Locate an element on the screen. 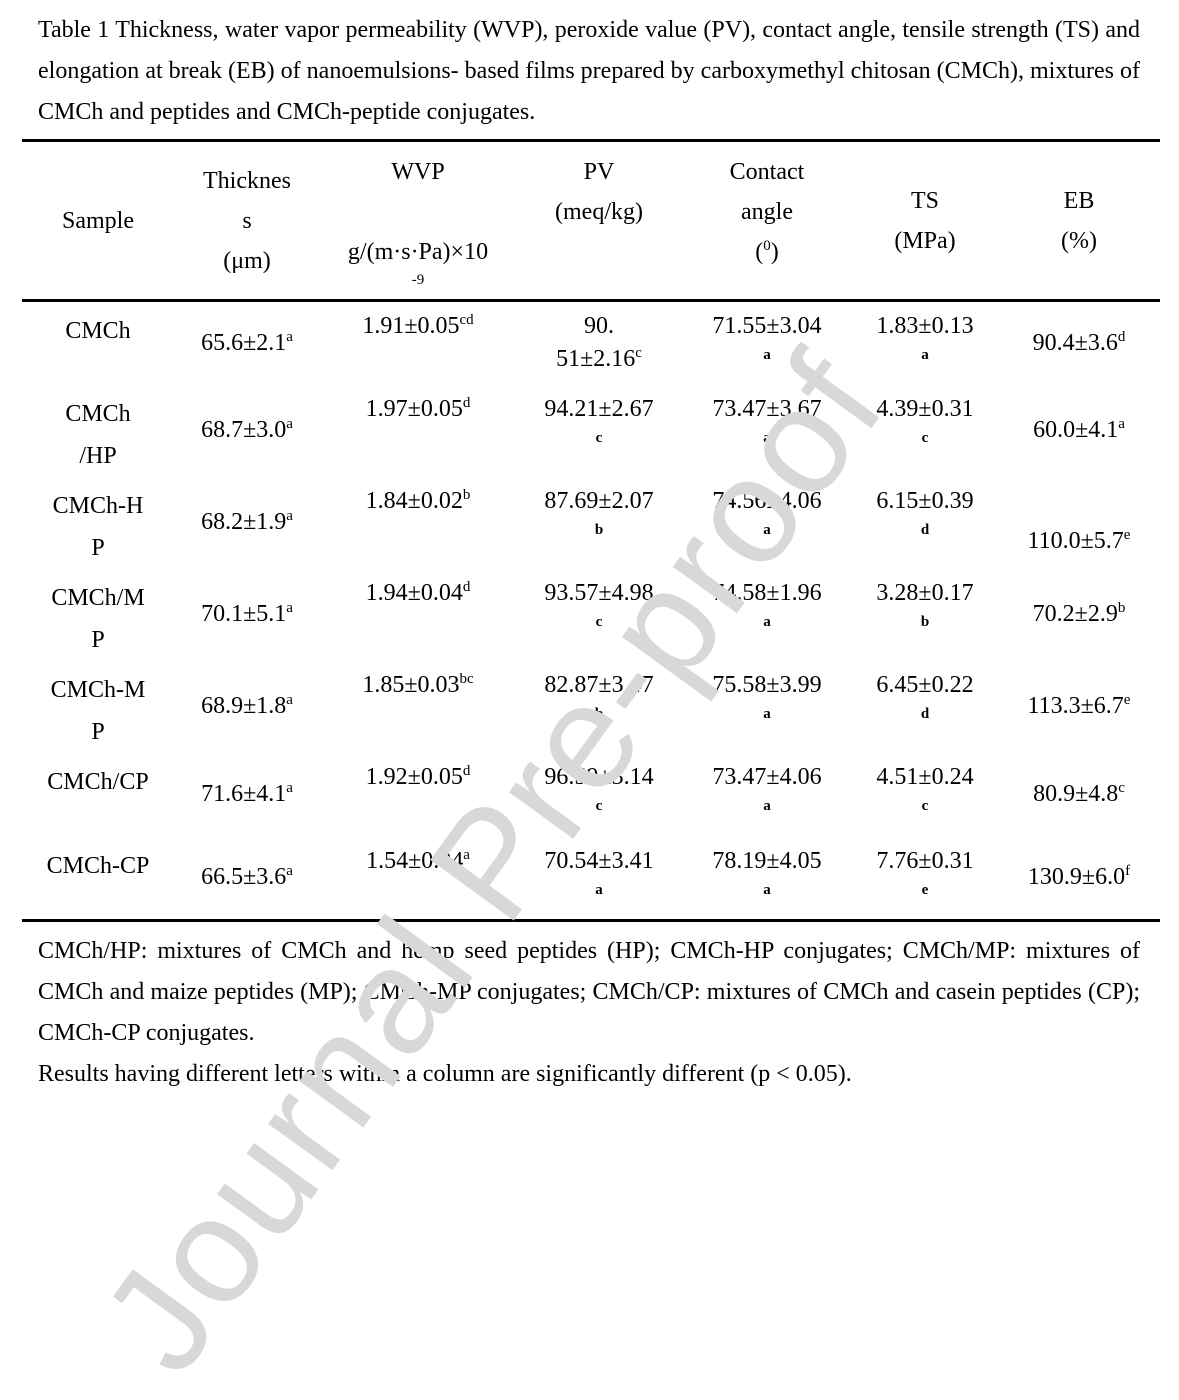 Image resolution: width=1179 pixels, height=1400 pixels. header-eb: EB (%) is located at coordinates (1079, 220).